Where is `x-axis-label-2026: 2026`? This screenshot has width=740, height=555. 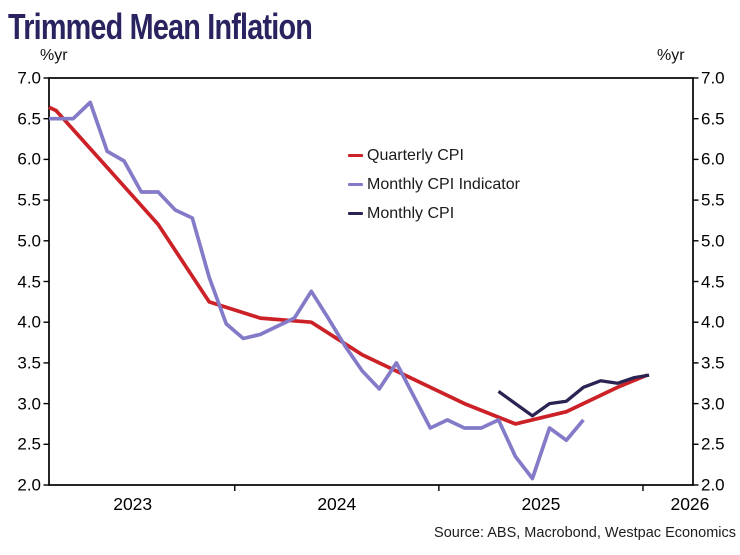
x-axis-label-2026: 2026 is located at coordinates (690, 504).